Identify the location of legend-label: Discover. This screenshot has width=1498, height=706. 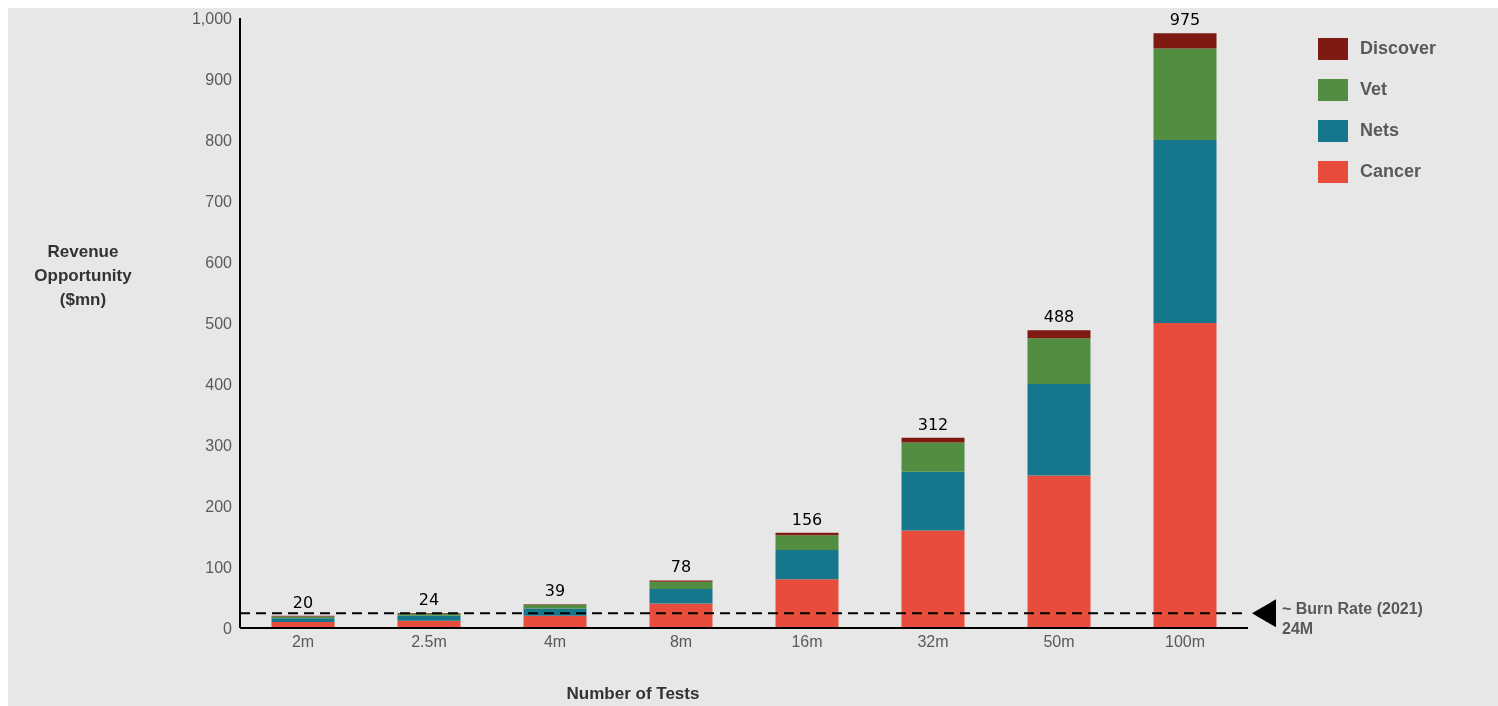
(1398, 48).